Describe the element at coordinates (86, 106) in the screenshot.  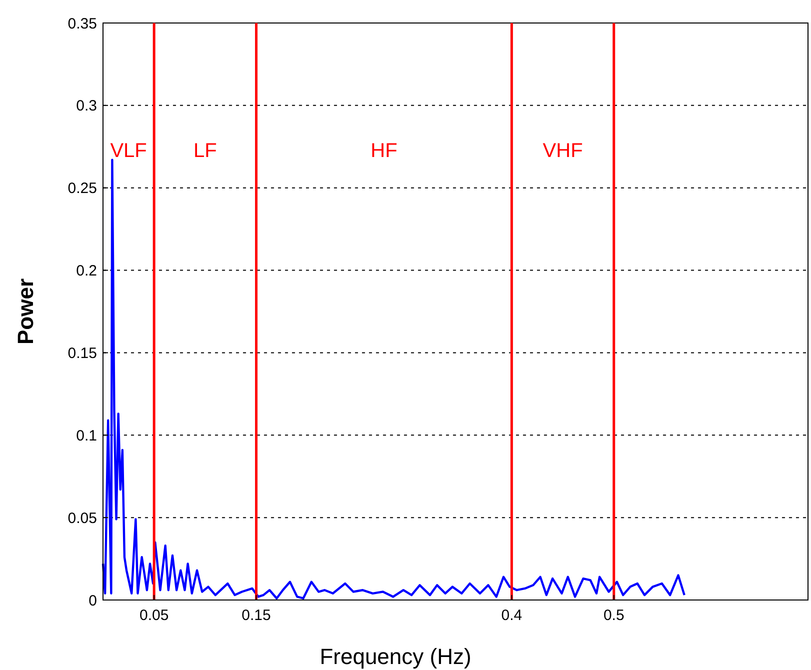
I see `y-tick-label: 0.3` at that location.